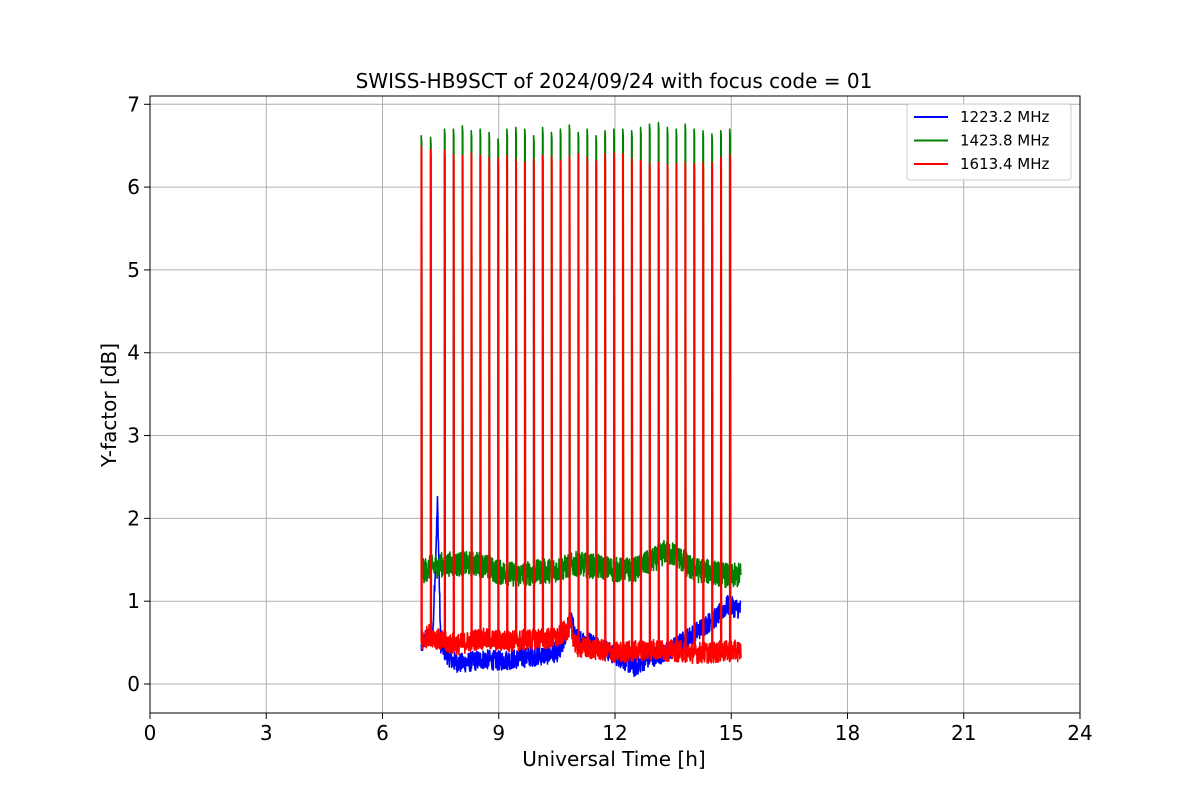 Image resolution: width=1200 pixels, height=800 pixels. Describe the element at coordinates (133, 684) in the screenshot. I see `y-tick-label: 0` at that location.